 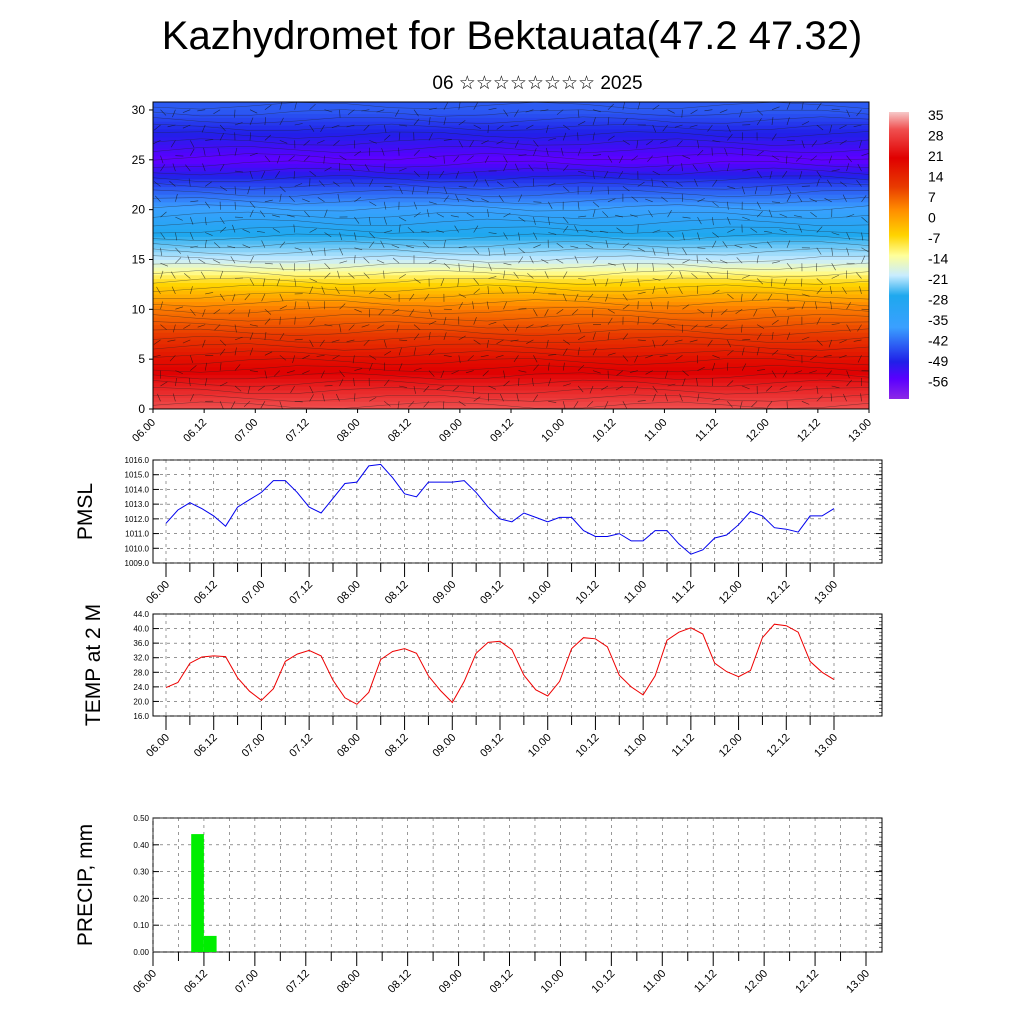 I want to click on y-tick-label: 44.0, so click(x=141, y=614).